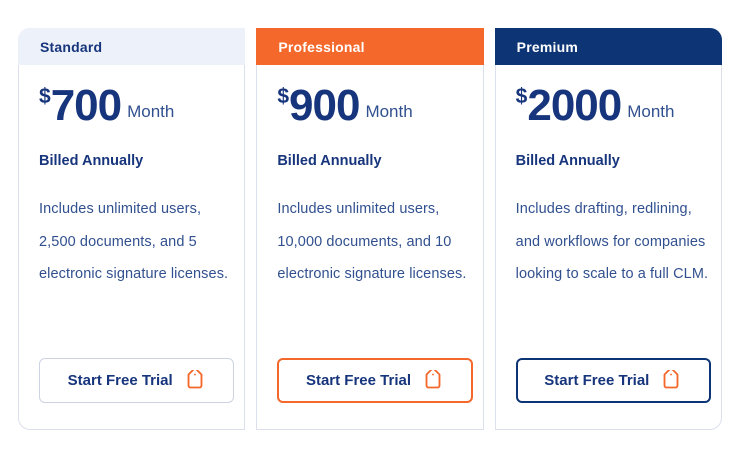  What do you see at coordinates (324, 105) in the screenshot?
I see `price-amount: 900` at bounding box center [324, 105].